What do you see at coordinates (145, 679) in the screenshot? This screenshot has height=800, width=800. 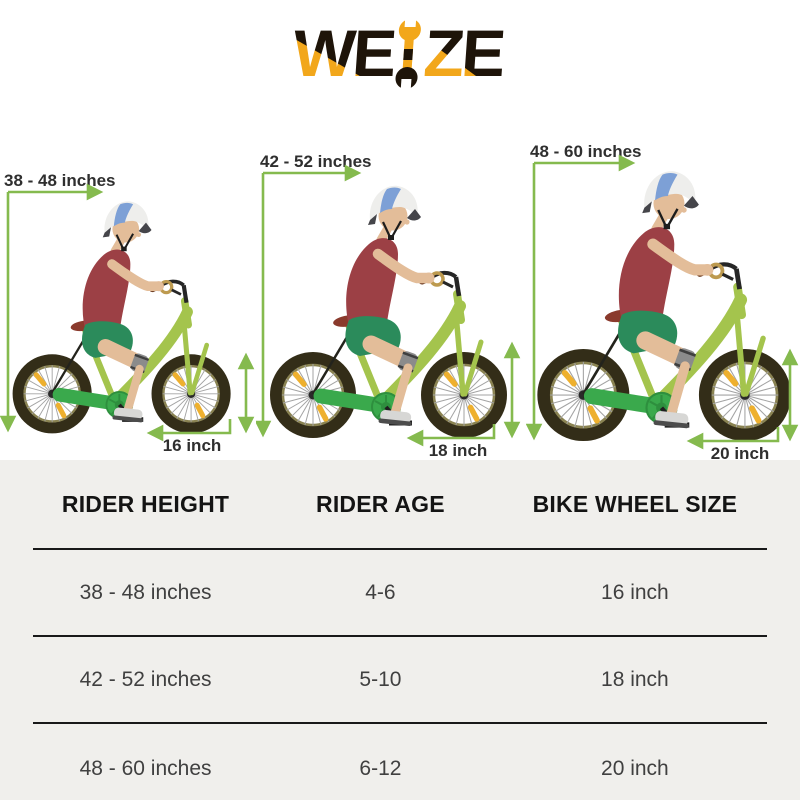 I see `cell-rider-height: 42 - 52 inches` at bounding box center [145, 679].